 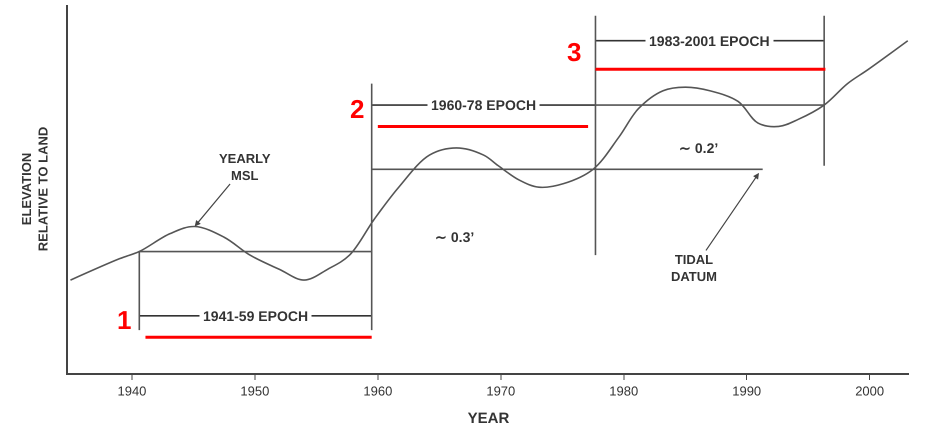 What do you see at coordinates (245, 167) in the screenshot?
I see `annotation: YEARLY MSL` at bounding box center [245, 167].